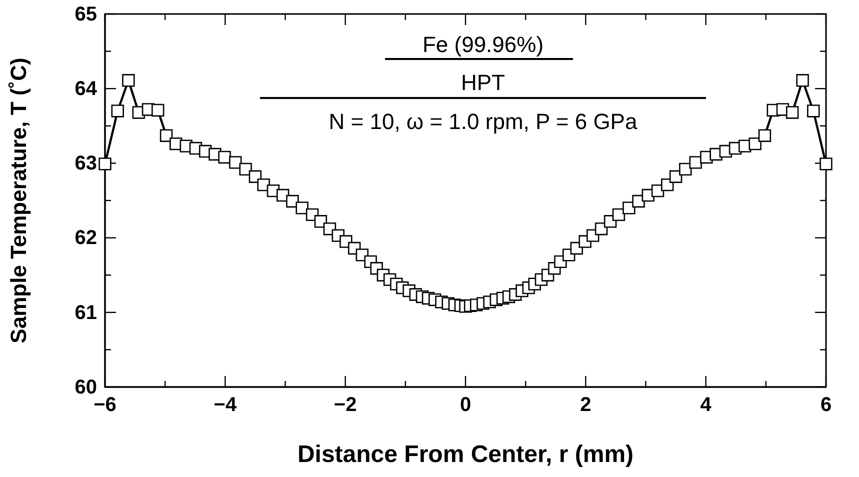  I want to click on y-tick-label: 63, so click(85, 163).